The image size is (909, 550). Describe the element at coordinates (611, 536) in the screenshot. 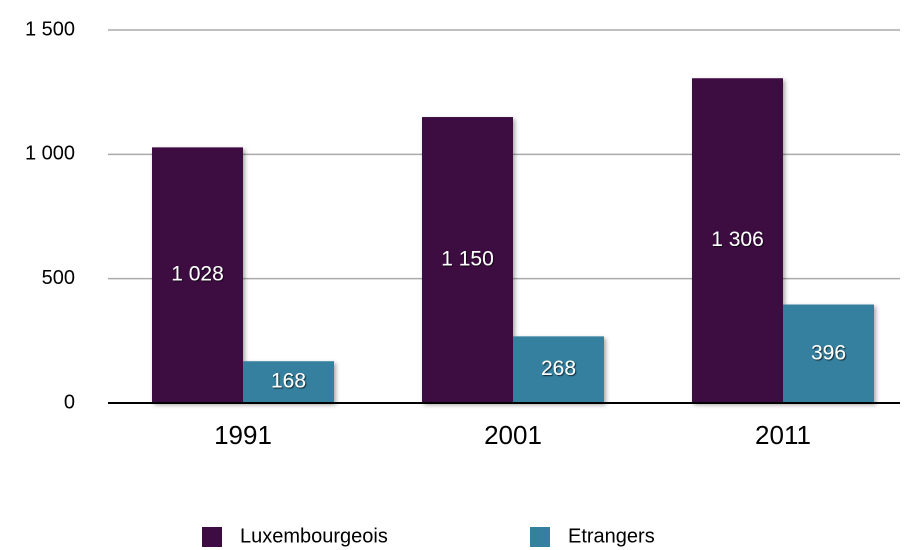

I see `legend-label: Etrangers` at that location.